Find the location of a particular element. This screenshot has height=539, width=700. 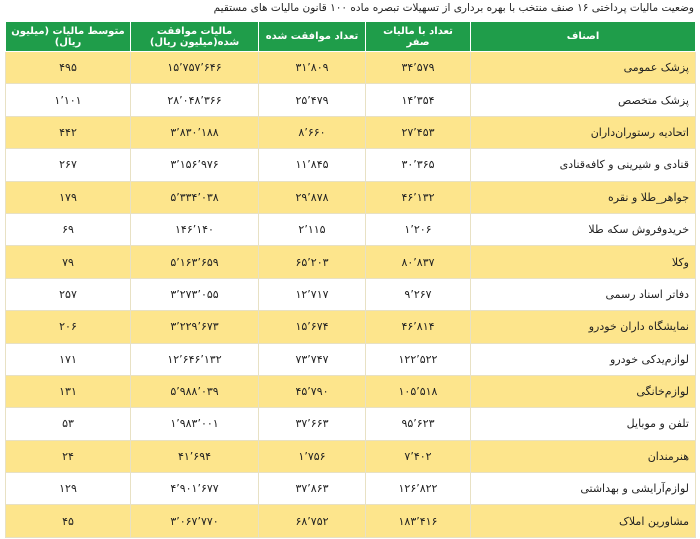

table-cell: ۴٬۹۰۱٬۶۷۷ is located at coordinates (194, 489).